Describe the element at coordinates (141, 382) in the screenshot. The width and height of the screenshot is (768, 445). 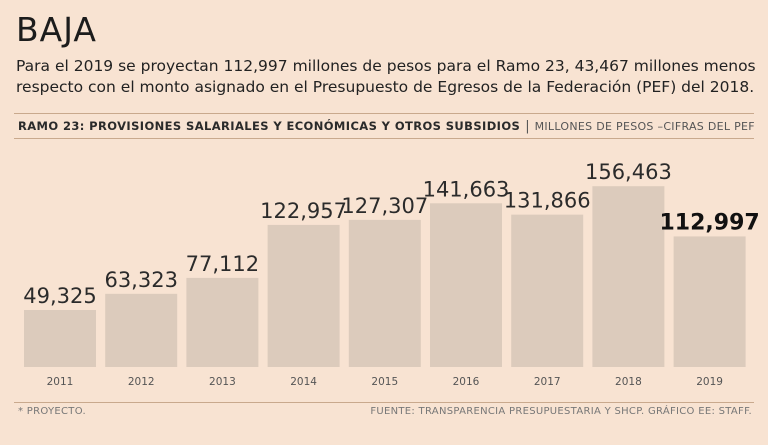
I see `year-label-2012: 2012` at that location.